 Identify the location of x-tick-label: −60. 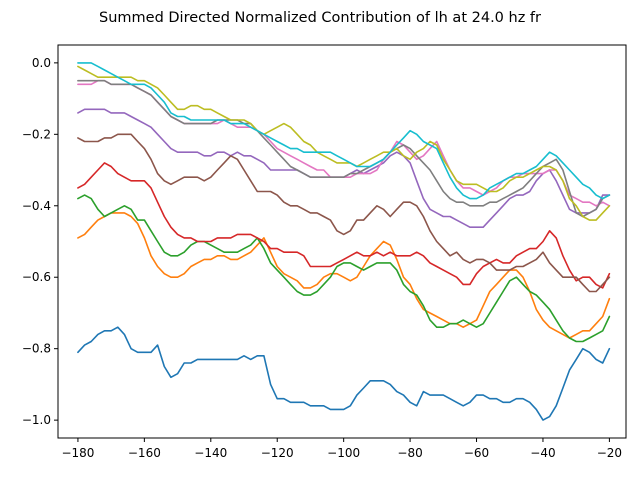
(476, 453).